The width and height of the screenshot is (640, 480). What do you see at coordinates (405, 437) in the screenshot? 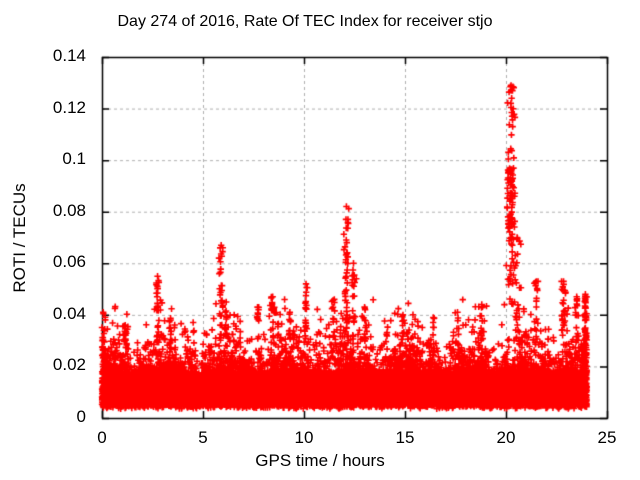
I see `x-tick-label: 15` at bounding box center [405, 437].